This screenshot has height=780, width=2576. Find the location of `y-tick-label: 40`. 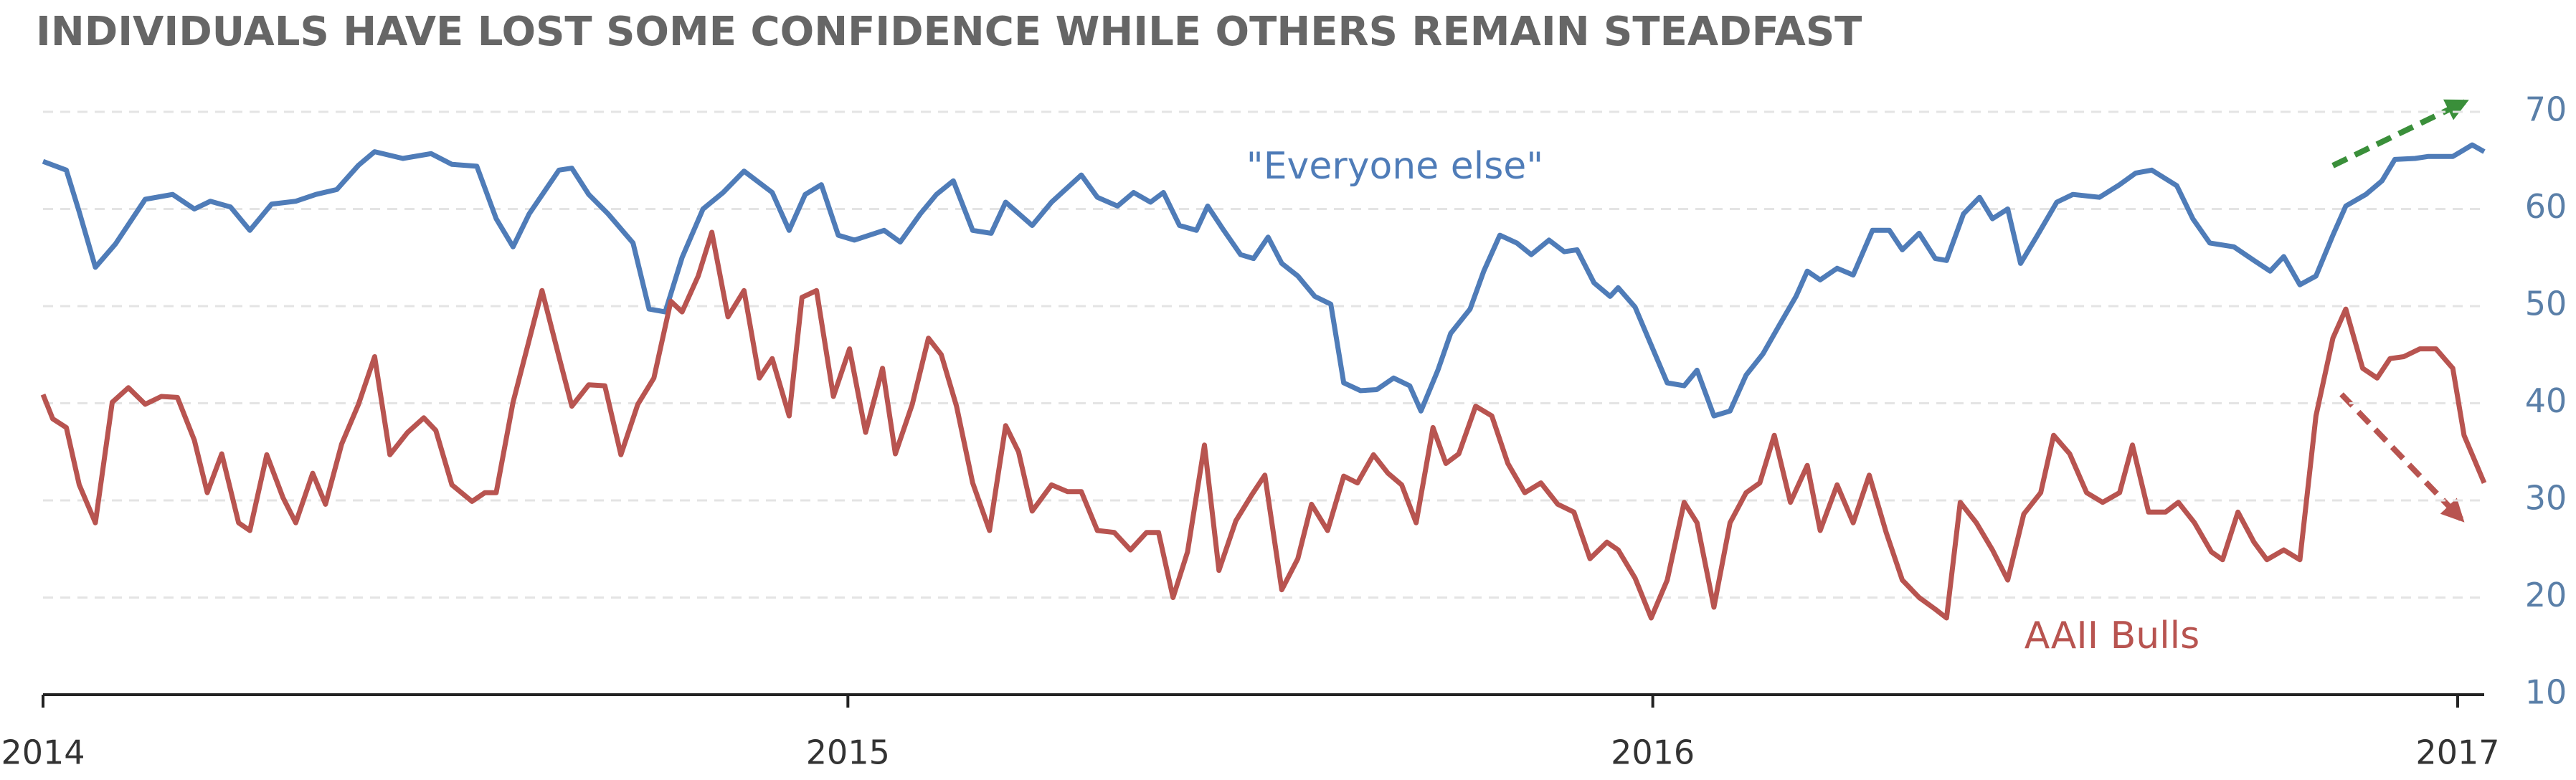

y-tick-label: 40 is located at coordinates (2546, 400).